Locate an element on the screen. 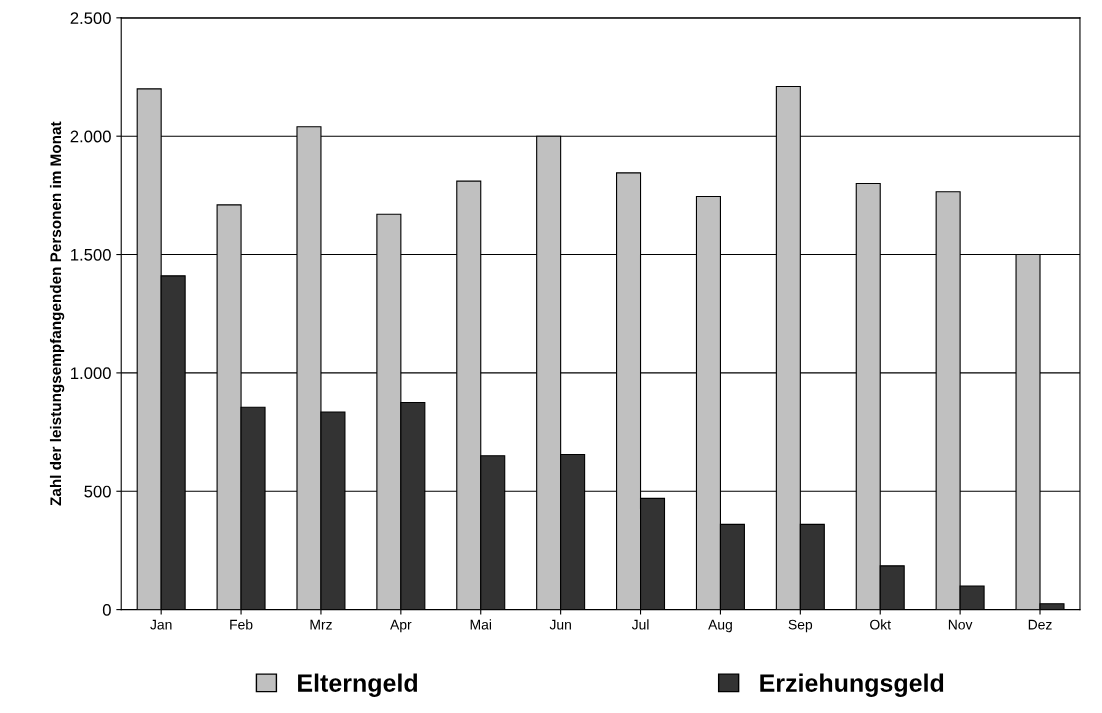  x-tick-label: Sep is located at coordinates (800, 626).